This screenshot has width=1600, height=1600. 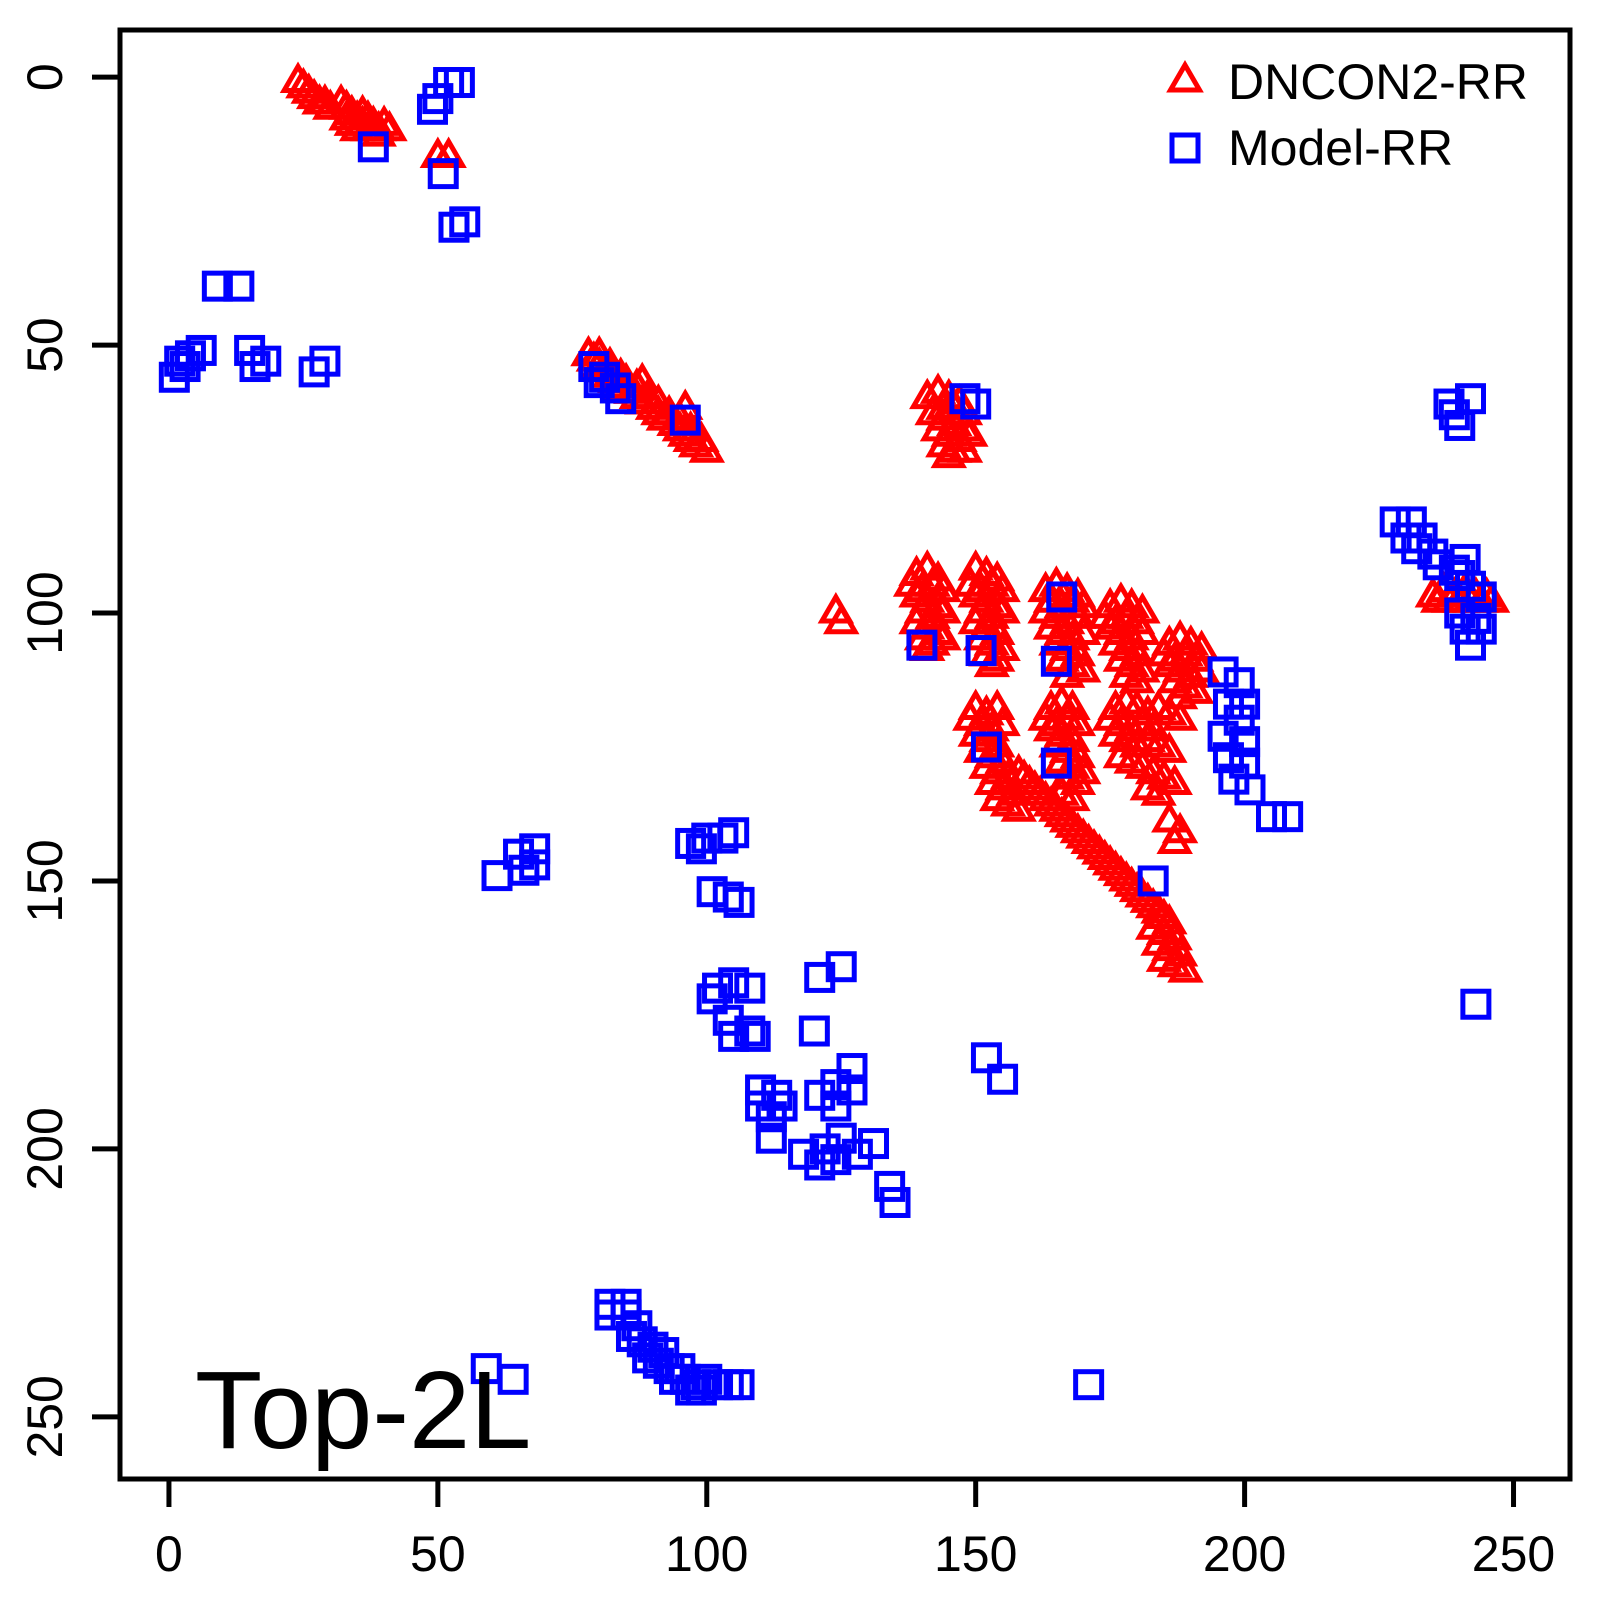 What do you see at coordinates (706, 1554) in the screenshot?
I see `x-tick-label: 100` at bounding box center [706, 1554].